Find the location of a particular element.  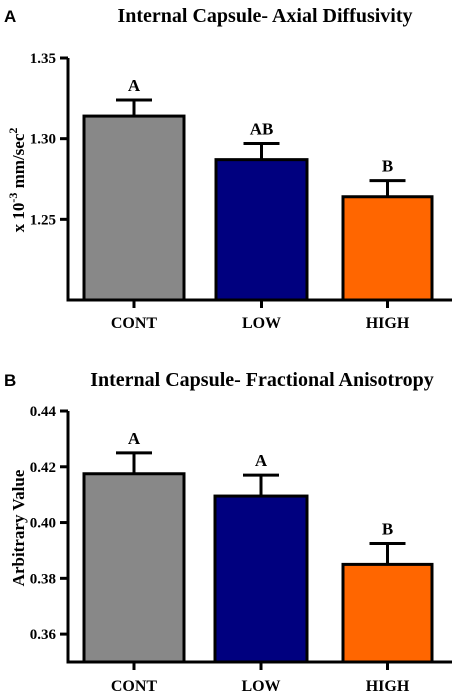

y-tick-label: 0.42 is located at coordinates (43, 468).